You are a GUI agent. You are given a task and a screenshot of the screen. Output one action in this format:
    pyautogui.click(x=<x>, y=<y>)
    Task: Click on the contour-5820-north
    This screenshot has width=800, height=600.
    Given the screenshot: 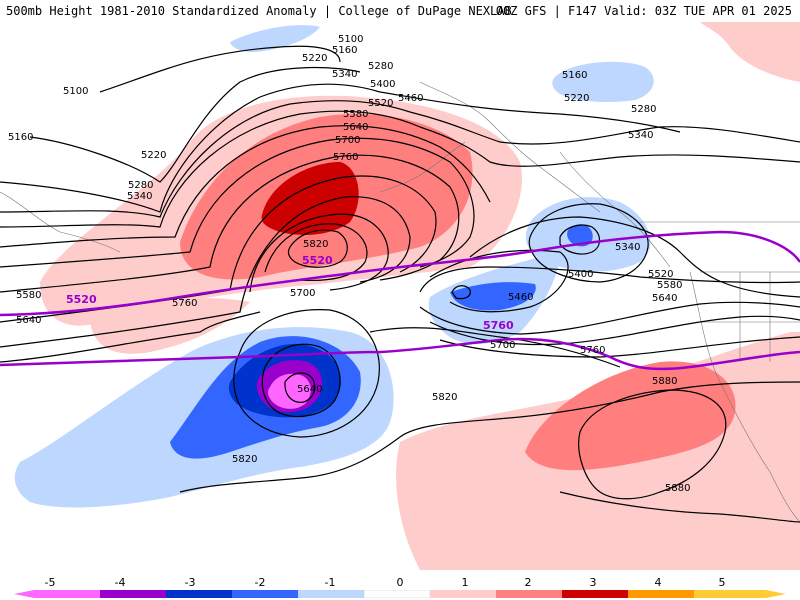 What is the action you would take?
    pyautogui.click(x=317, y=248)
    